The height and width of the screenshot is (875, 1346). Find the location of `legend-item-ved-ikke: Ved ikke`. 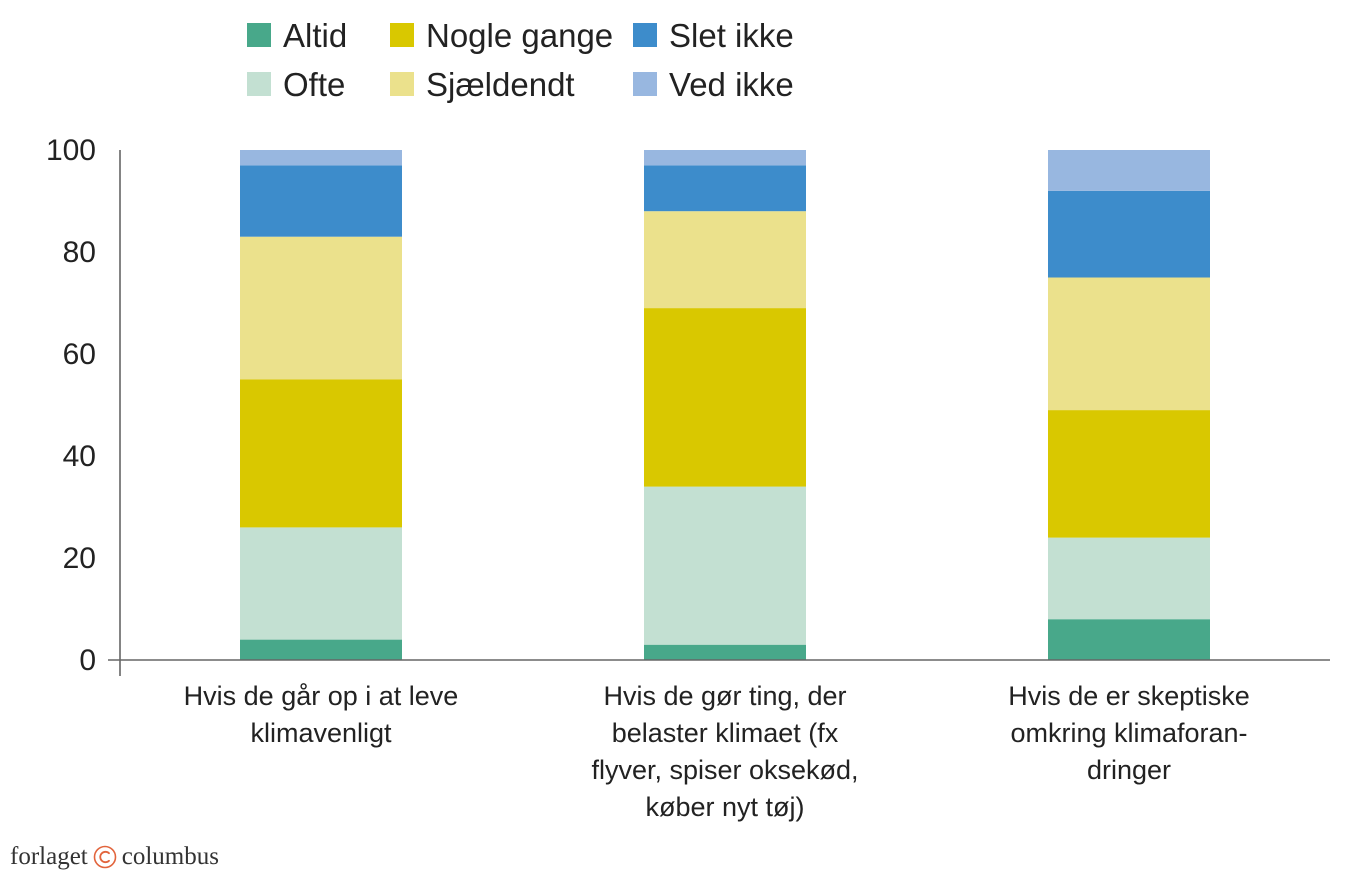

legend-item-ved-ikke: Ved ikke is located at coordinates (713, 84).